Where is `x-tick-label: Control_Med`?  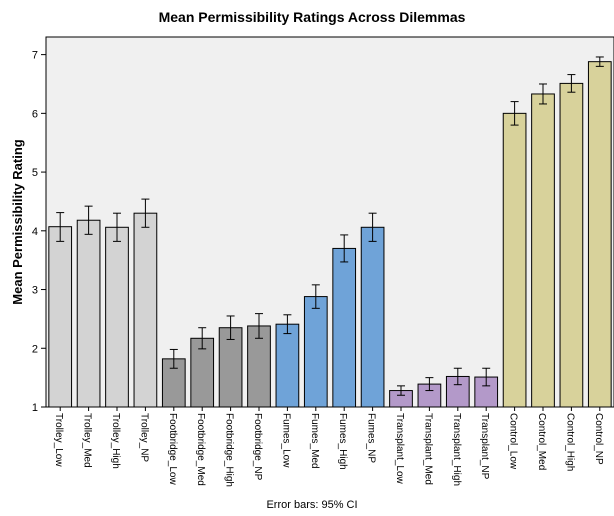
x-tick-label: Control_Med is located at coordinates (541, 441).